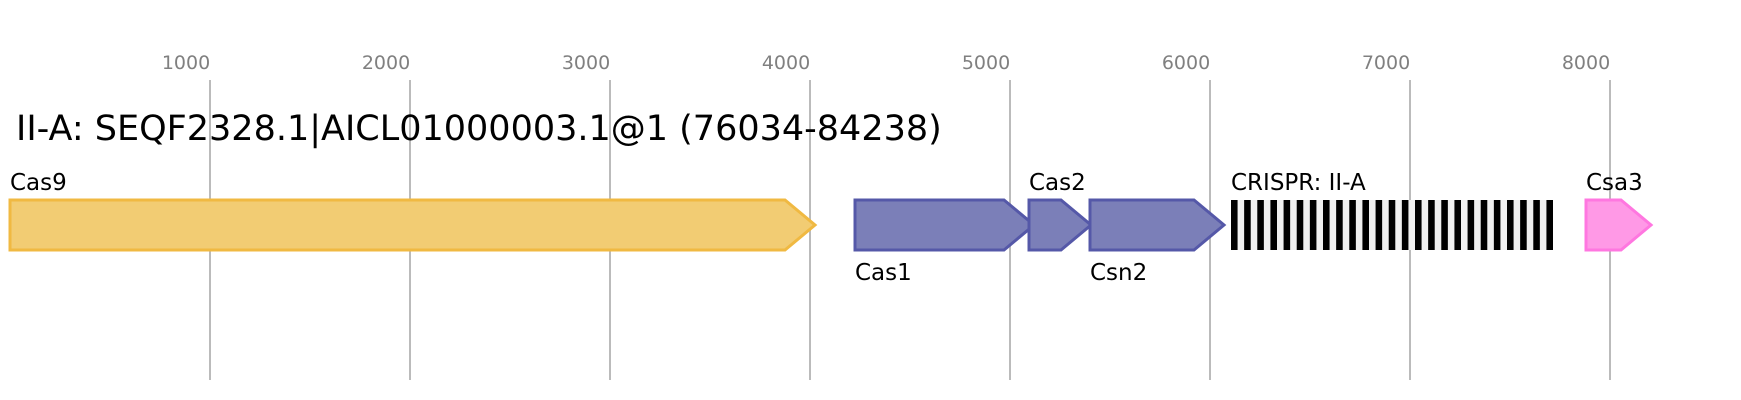 The height and width of the screenshot is (400, 1741). What do you see at coordinates (586, 63) in the screenshot?
I see `tick-label: 3000` at bounding box center [586, 63].